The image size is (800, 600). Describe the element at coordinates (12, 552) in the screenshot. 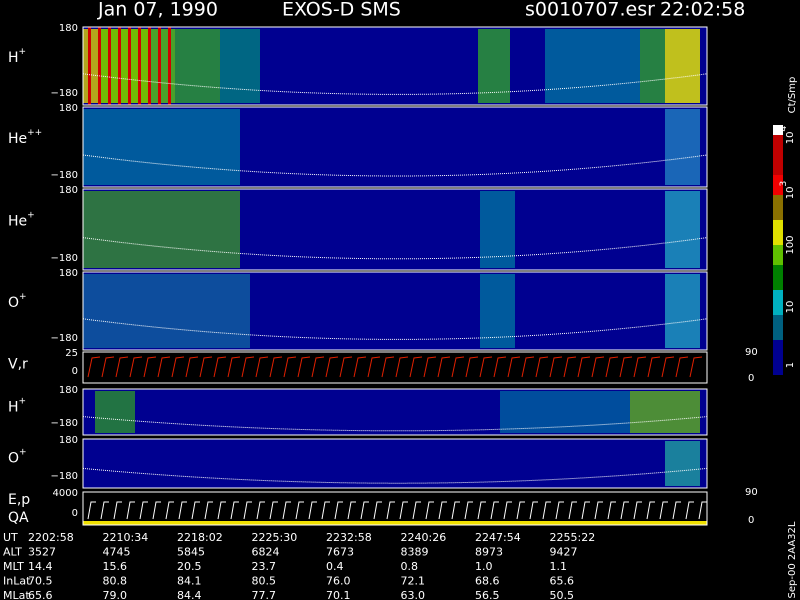

I see `table-row-label: ALT` at that location.